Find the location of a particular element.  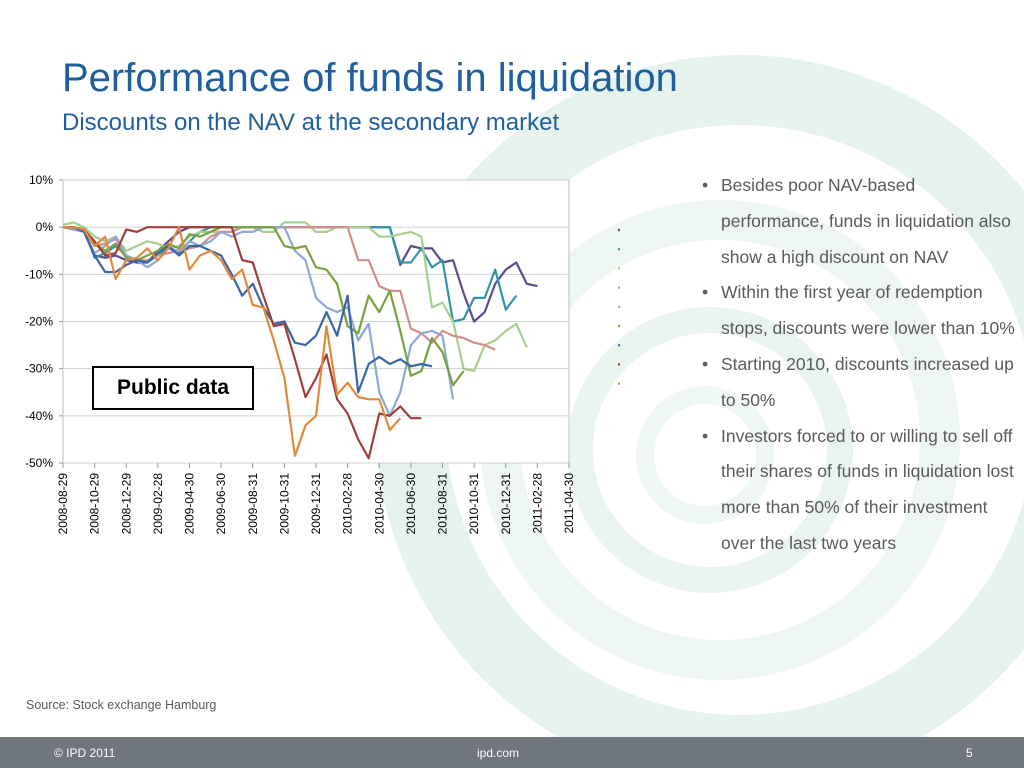

x-tick-label: 2008-10-29 is located at coordinates (95, 504).